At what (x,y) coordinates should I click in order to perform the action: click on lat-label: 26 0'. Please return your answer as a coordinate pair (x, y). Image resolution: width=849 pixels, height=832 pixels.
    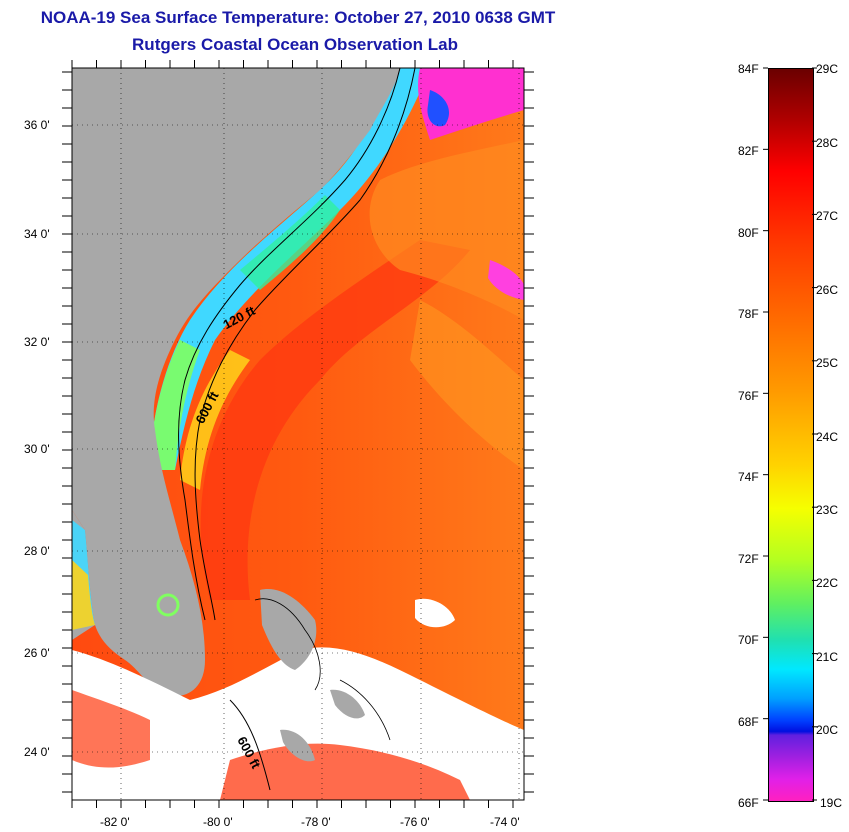
    Looking at the image, I should click on (37, 653).